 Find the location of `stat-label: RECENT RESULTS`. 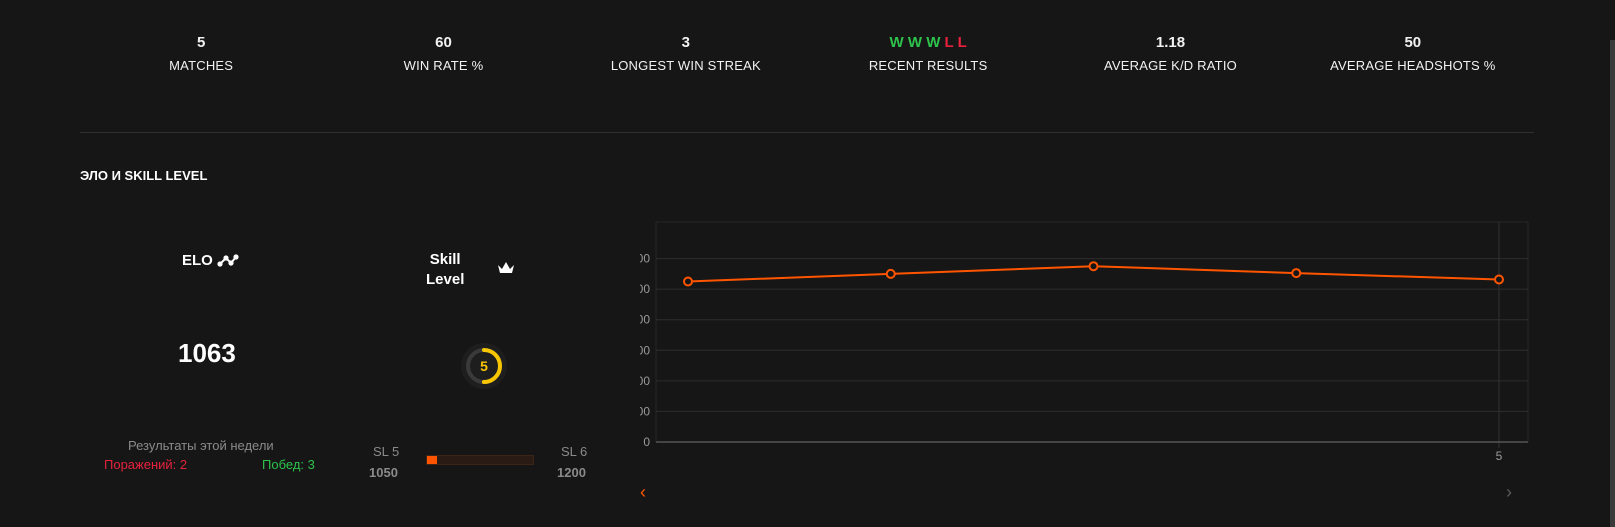

stat-label: RECENT RESULTS is located at coordinates (928, 65).